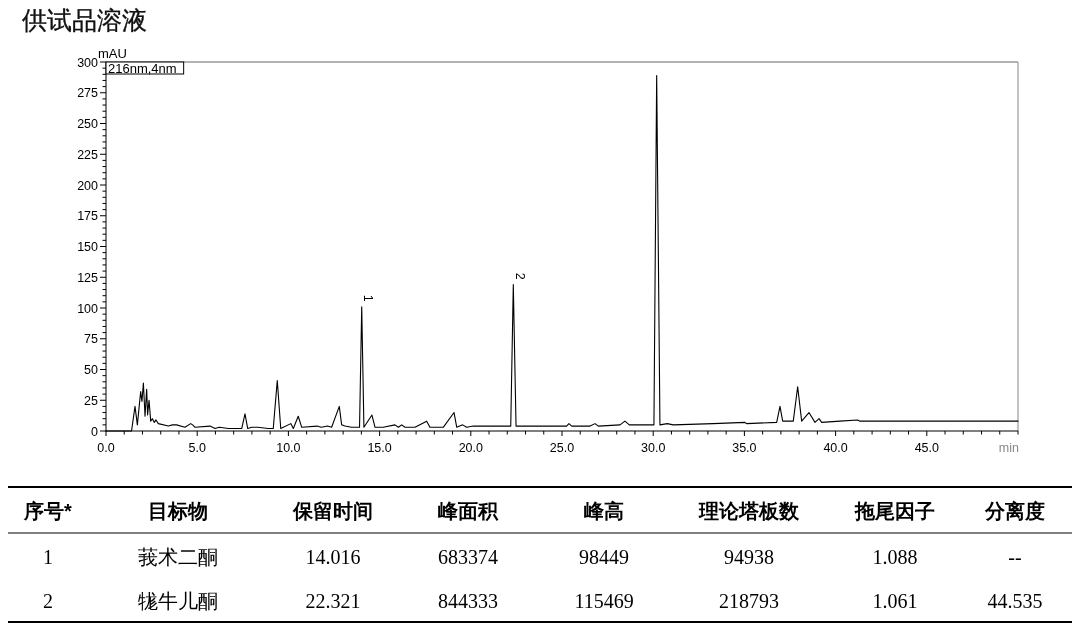 This screenshot has width=1080, height=631. I want to click on text: 94938, so click(748, 556).